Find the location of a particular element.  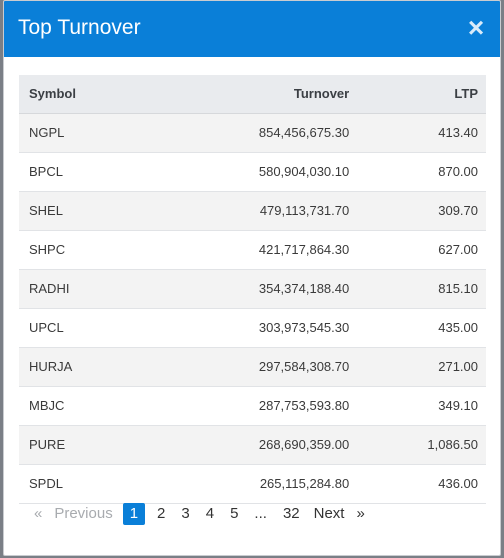

cell-symbol: HURJA is located at coordinates (51, 366).